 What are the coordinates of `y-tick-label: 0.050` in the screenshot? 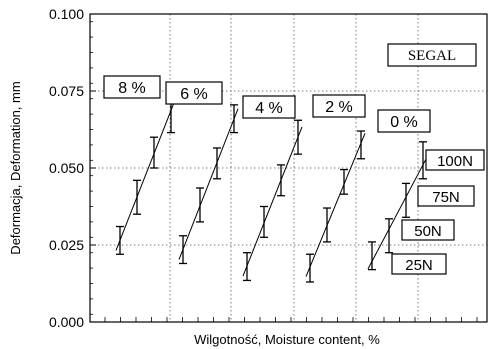 It's located at (66, 168).